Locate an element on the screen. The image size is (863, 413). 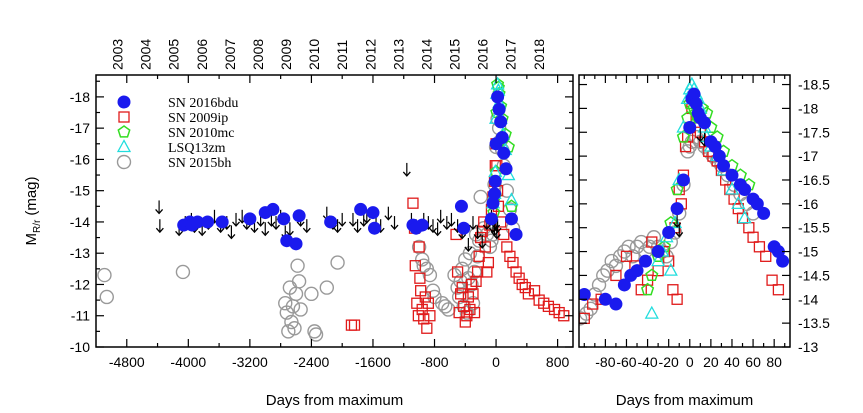
legend-label: SN 2016bdu is located at coordinates (203, 103).